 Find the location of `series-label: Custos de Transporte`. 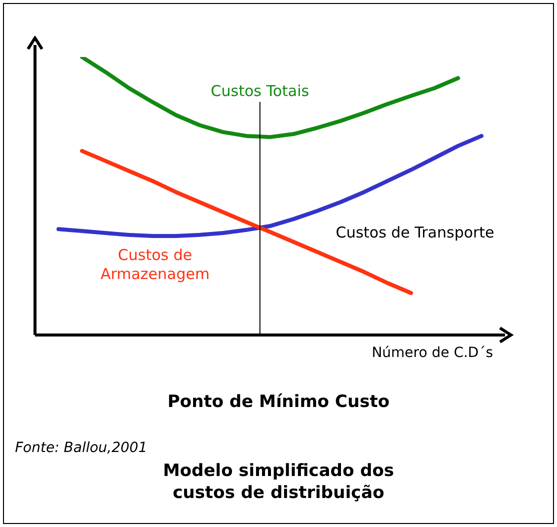

series-label: Custos de Transporte is located at coordinates (415, 233).